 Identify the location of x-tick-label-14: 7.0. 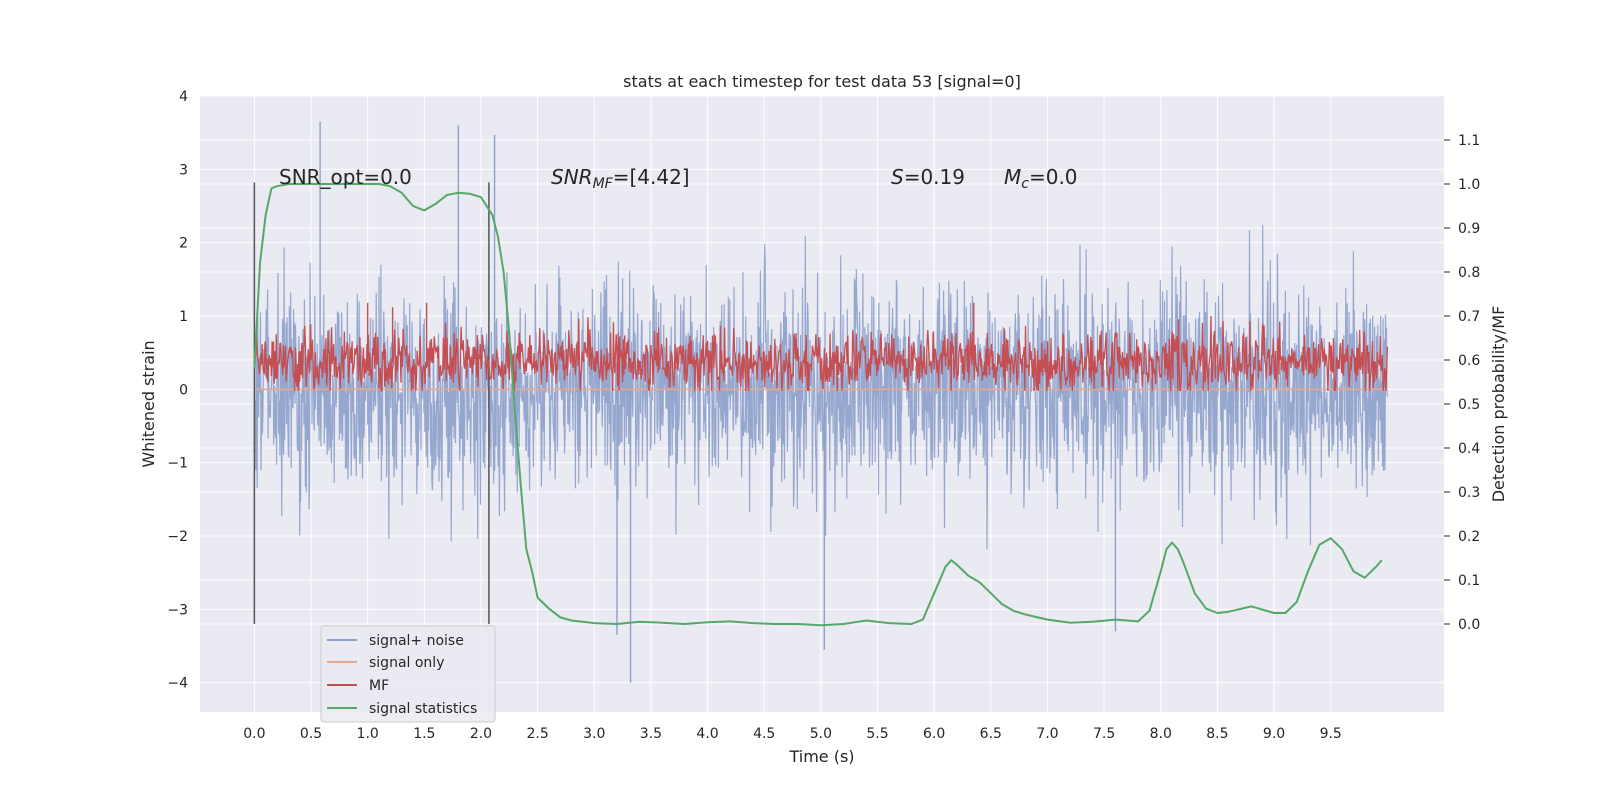
(1047, 734).